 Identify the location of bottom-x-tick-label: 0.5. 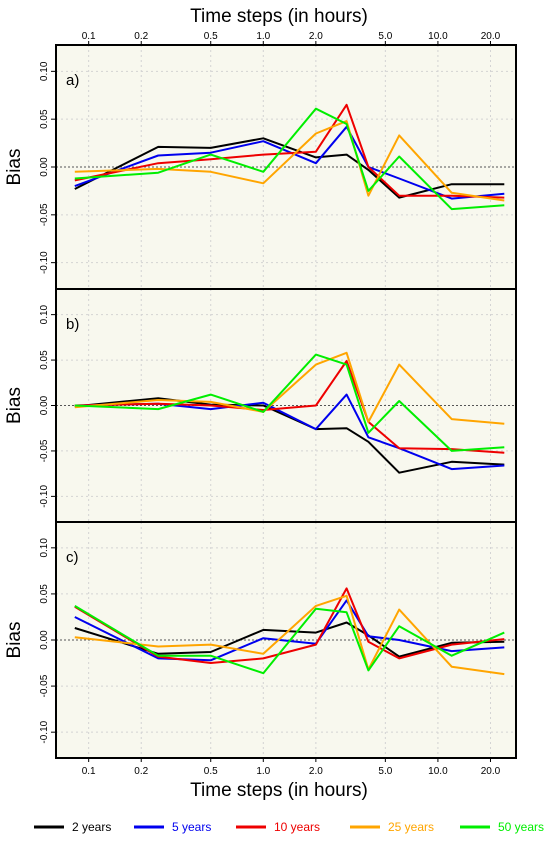
(211, 771).